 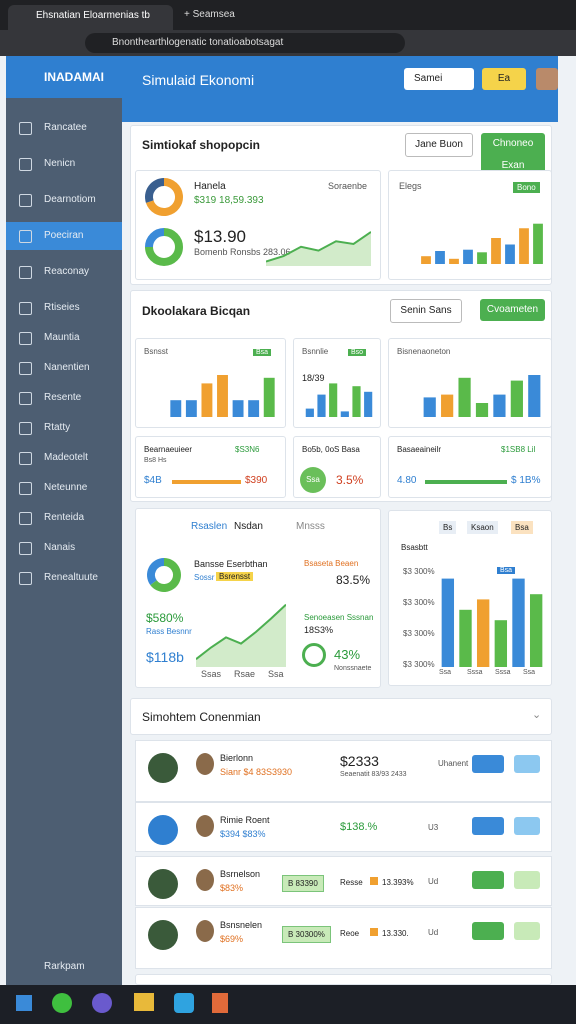 What do you see at coordinates (410, 186) in the screenshot?
I see `card-title: Elegs` at bounding box center [410, 186].